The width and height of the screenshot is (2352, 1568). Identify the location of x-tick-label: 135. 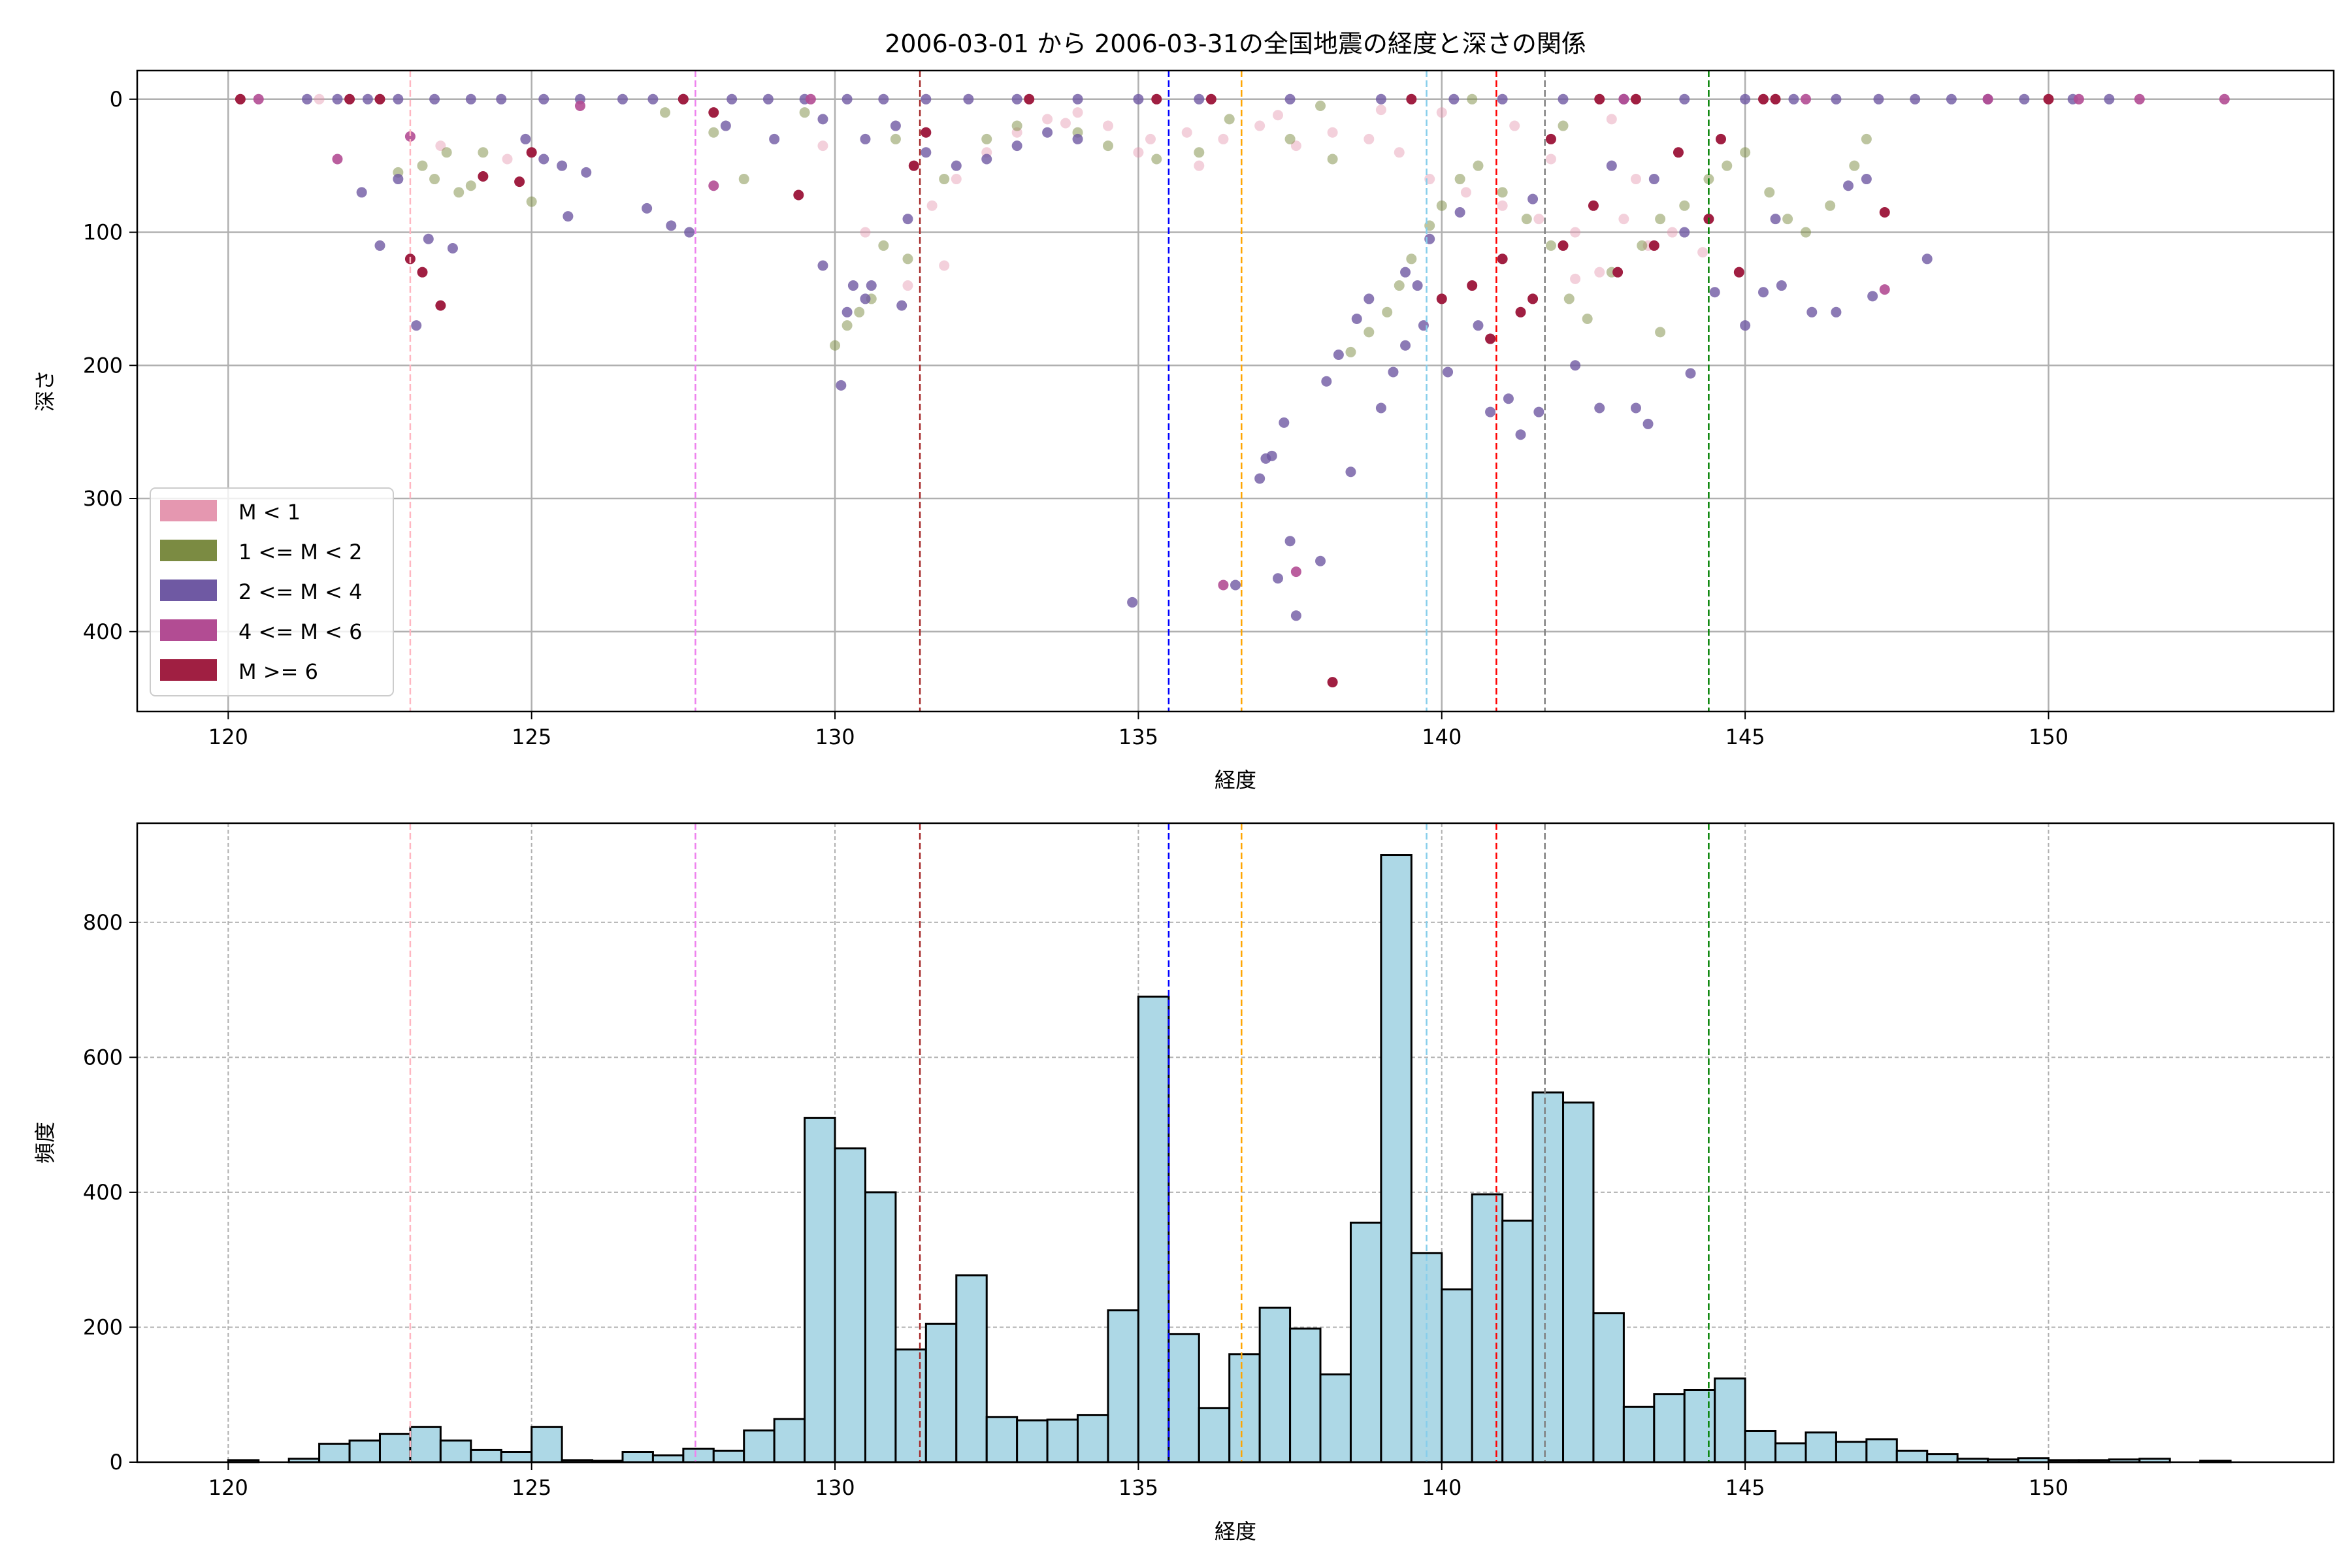
(1138, 1487).